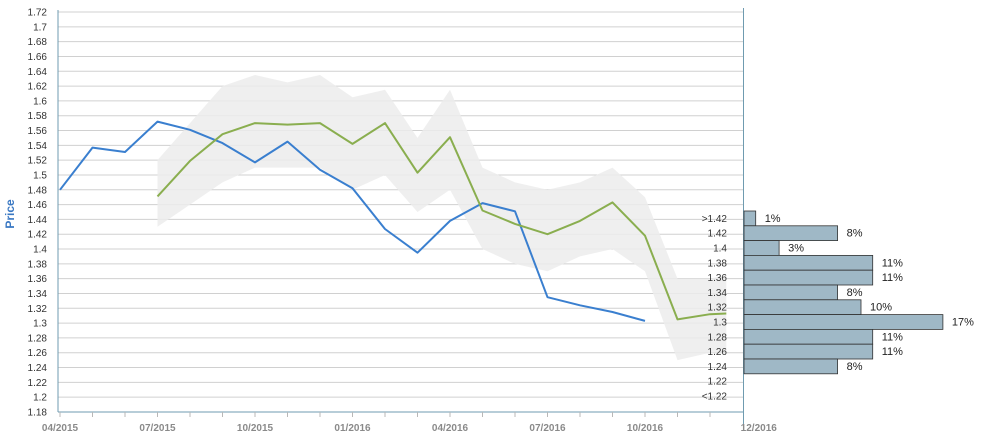 This screenshot has width=983, height=437. What do you see at coordinates (720, 323) in the screenshot?
I see `bin-label: 1.3` at bounding box center [720, 323].